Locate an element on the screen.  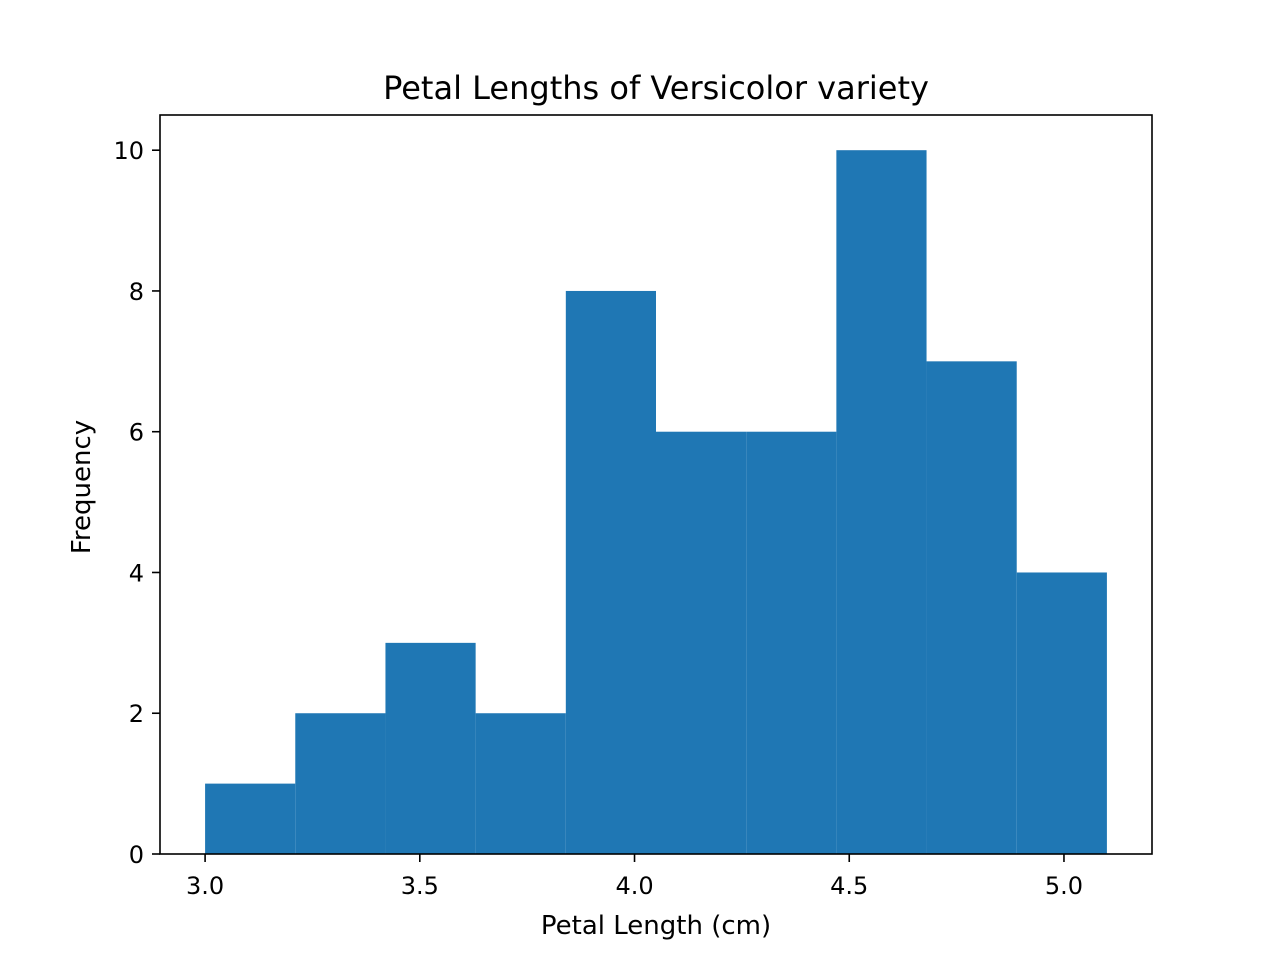
x-tick-label: 3.5 is located at coordinates (420, 886).